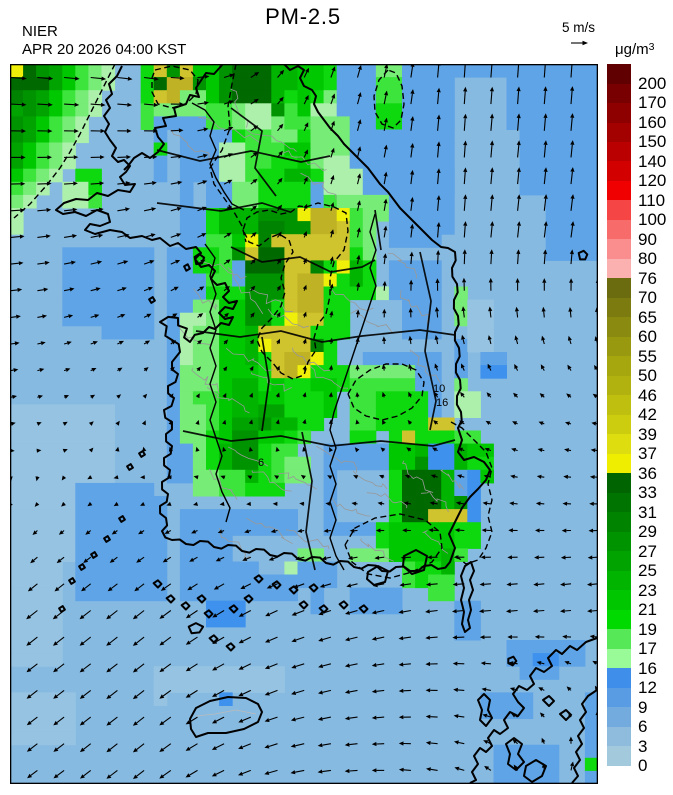 This screenshot has width=673, height=795. I want to click on svg-text: 16, so click(442, 403).